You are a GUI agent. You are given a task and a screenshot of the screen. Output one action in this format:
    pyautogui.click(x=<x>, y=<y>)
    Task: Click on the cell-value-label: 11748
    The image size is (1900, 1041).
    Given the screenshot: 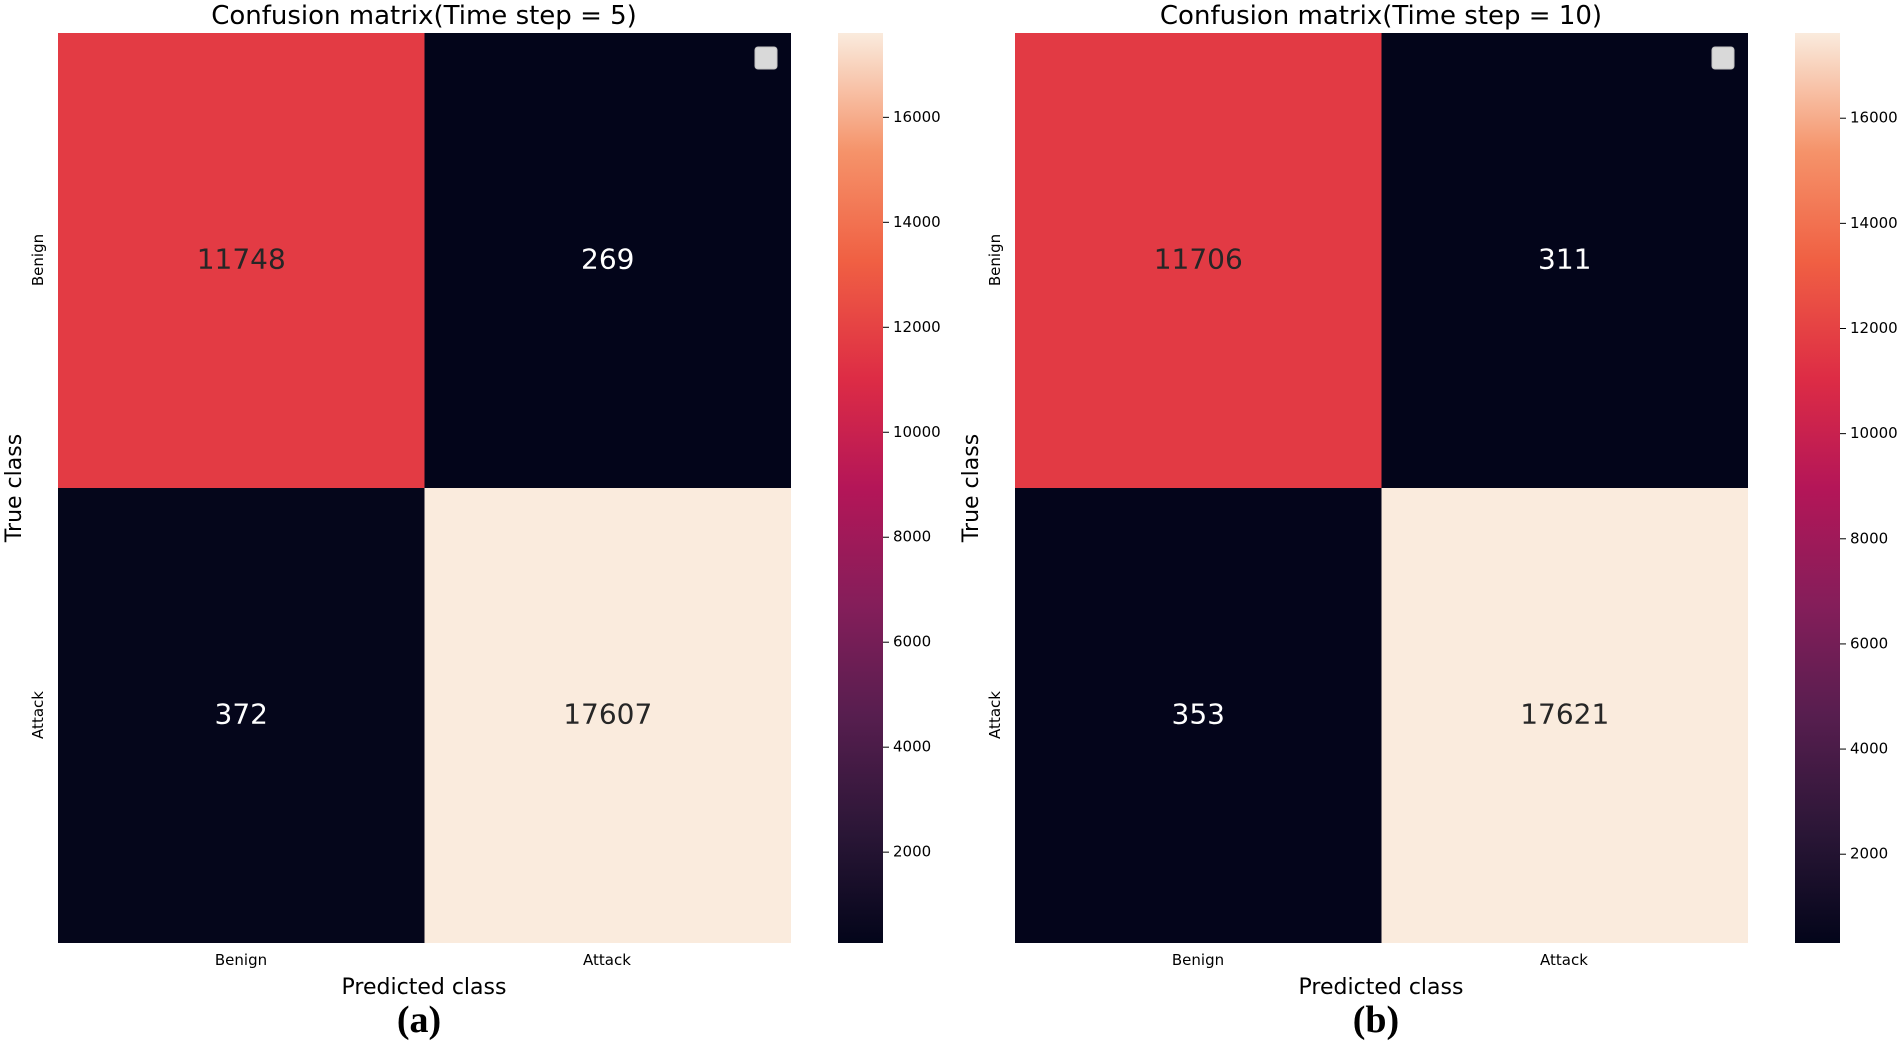 What is the action you would take?
    pyautogui.click(x=241, y=259)
    